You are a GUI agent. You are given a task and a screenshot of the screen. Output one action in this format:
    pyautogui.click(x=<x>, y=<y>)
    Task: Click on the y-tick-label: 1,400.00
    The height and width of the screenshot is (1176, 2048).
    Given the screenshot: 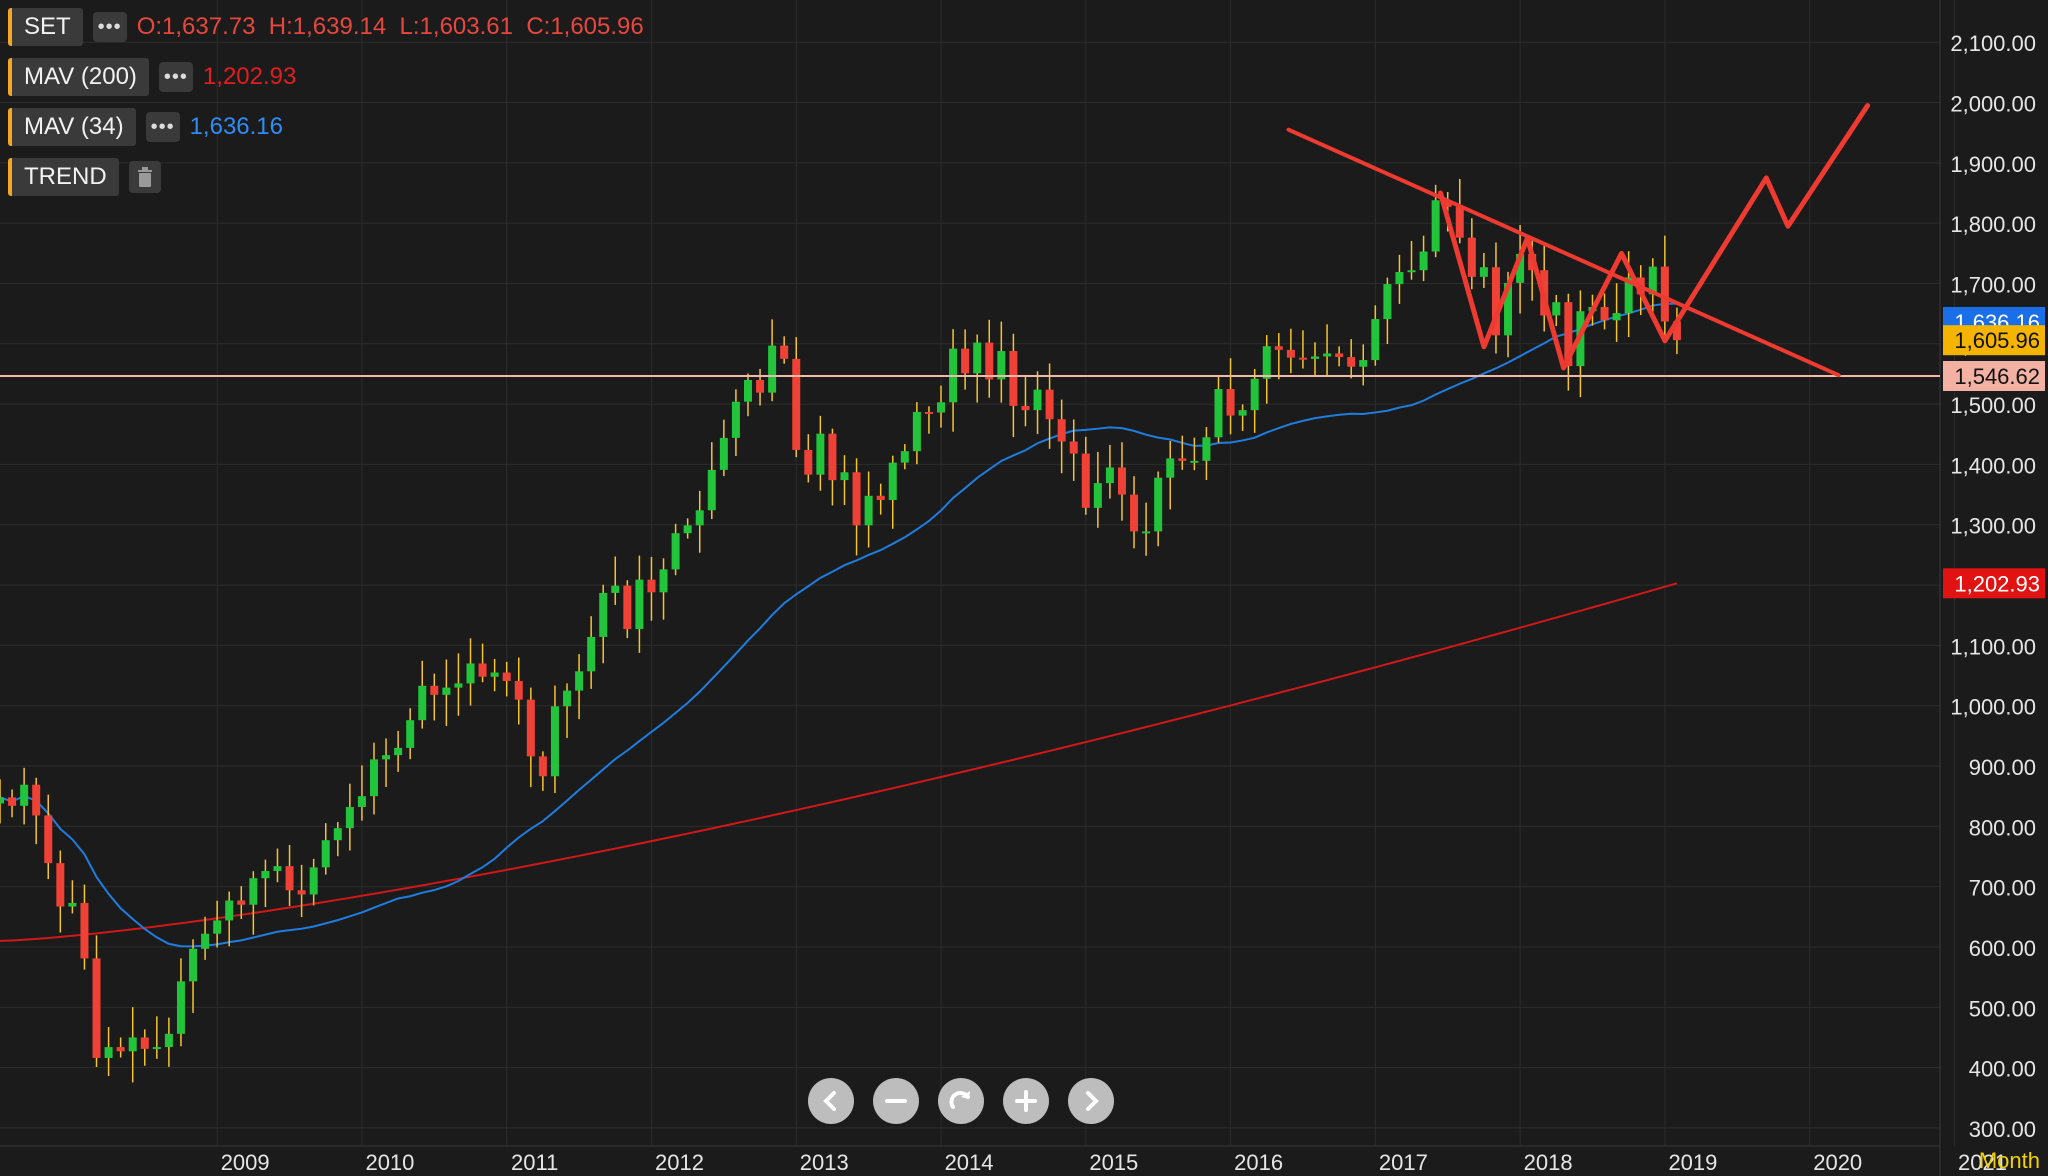 What is the action you would take?
    pyautogui.click(x=1993, y=465)
    